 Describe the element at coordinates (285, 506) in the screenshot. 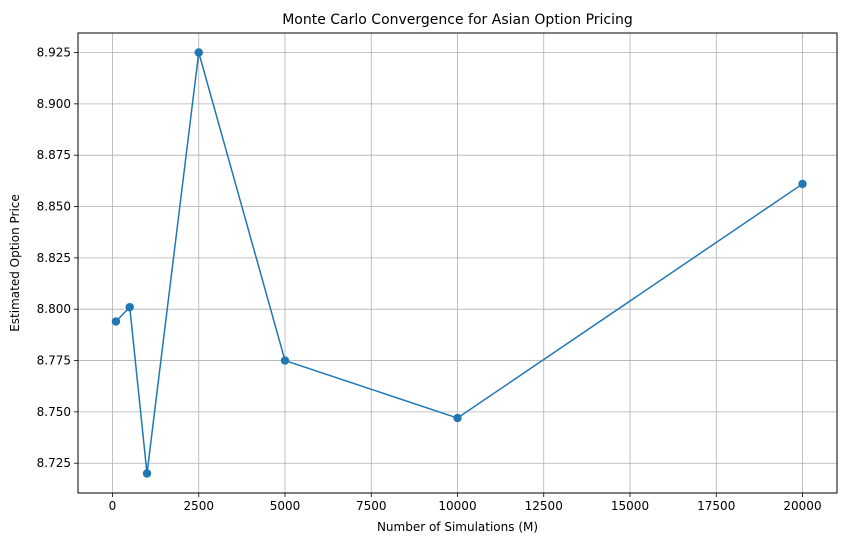

I see `x-tick-label: 5000` at that location.